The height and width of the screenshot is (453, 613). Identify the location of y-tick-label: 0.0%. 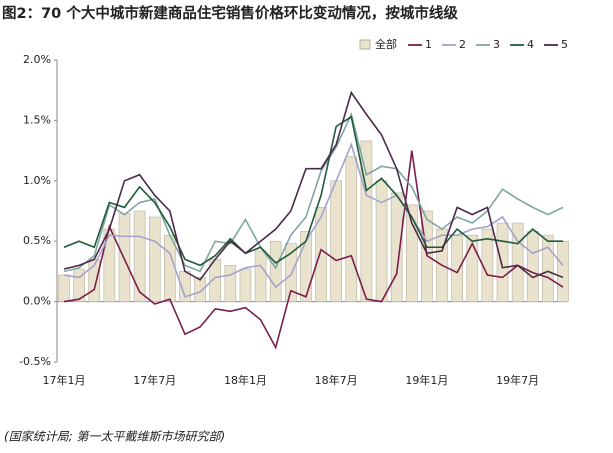
(37, 301).